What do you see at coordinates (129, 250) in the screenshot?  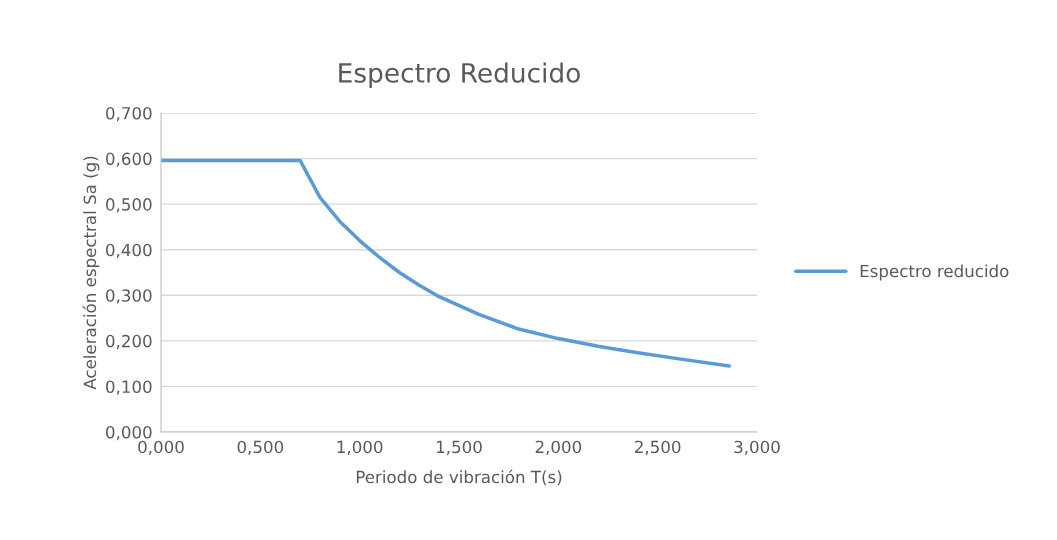 I see `y-tick-label: 0,400` at bounding box center [129, 250].